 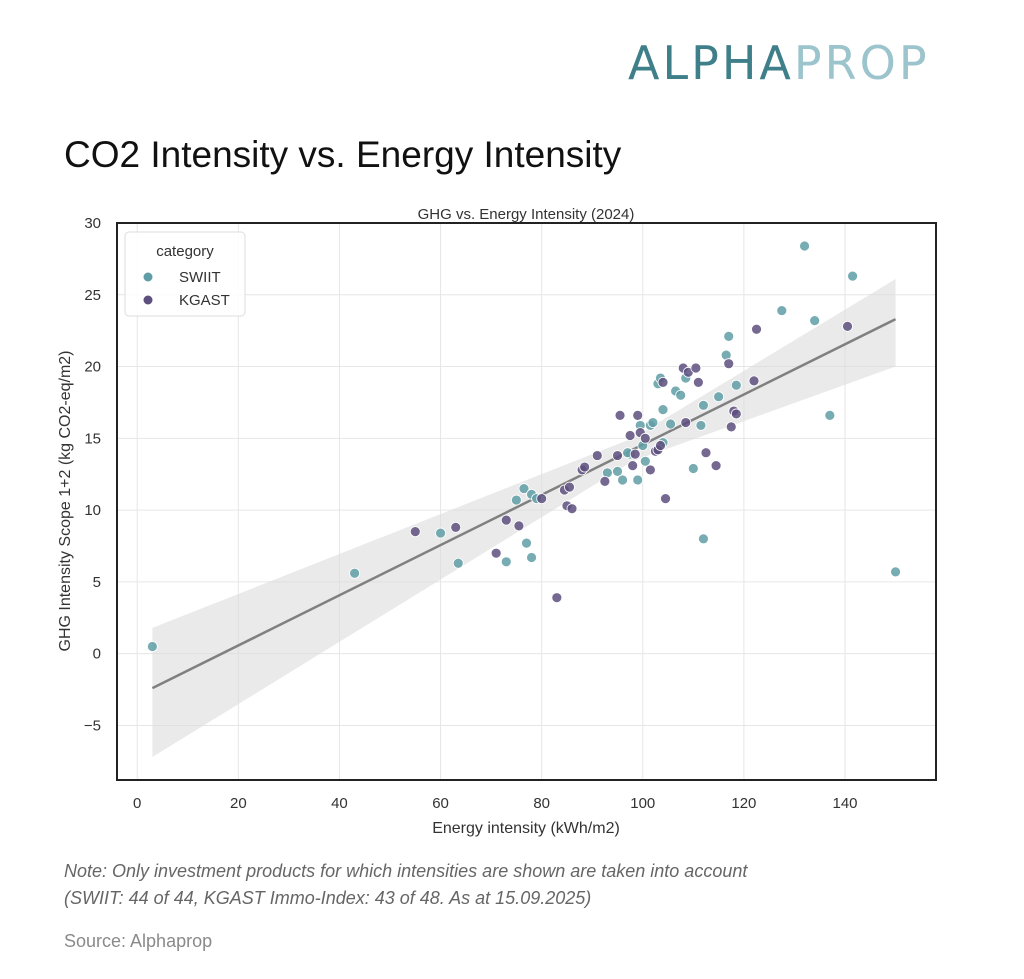 I want to click on page-title: CO2 Intensity vs. Energy Intensity, so click(x=343, y=154).